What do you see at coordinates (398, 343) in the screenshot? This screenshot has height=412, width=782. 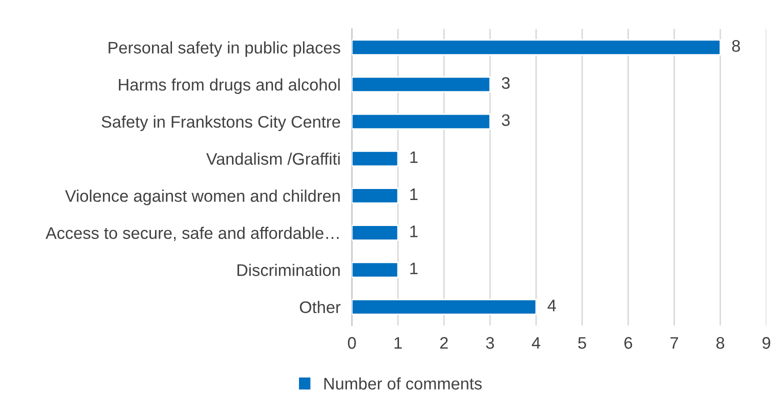 I see `x-tick-label: 1` at bounding box center [398, 343].